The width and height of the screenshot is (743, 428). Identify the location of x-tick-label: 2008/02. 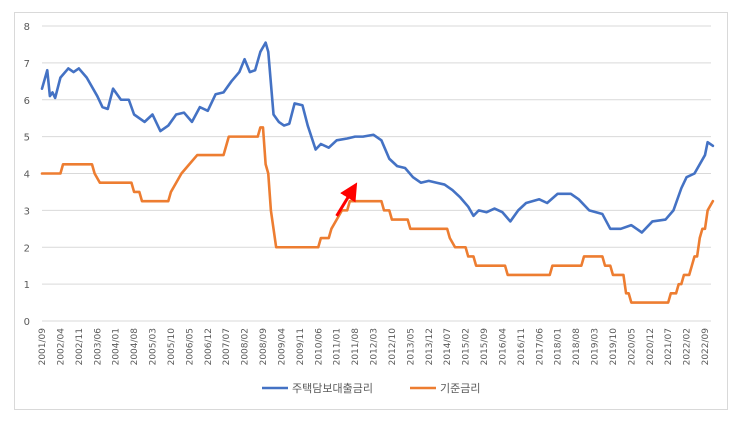
(246, 346).